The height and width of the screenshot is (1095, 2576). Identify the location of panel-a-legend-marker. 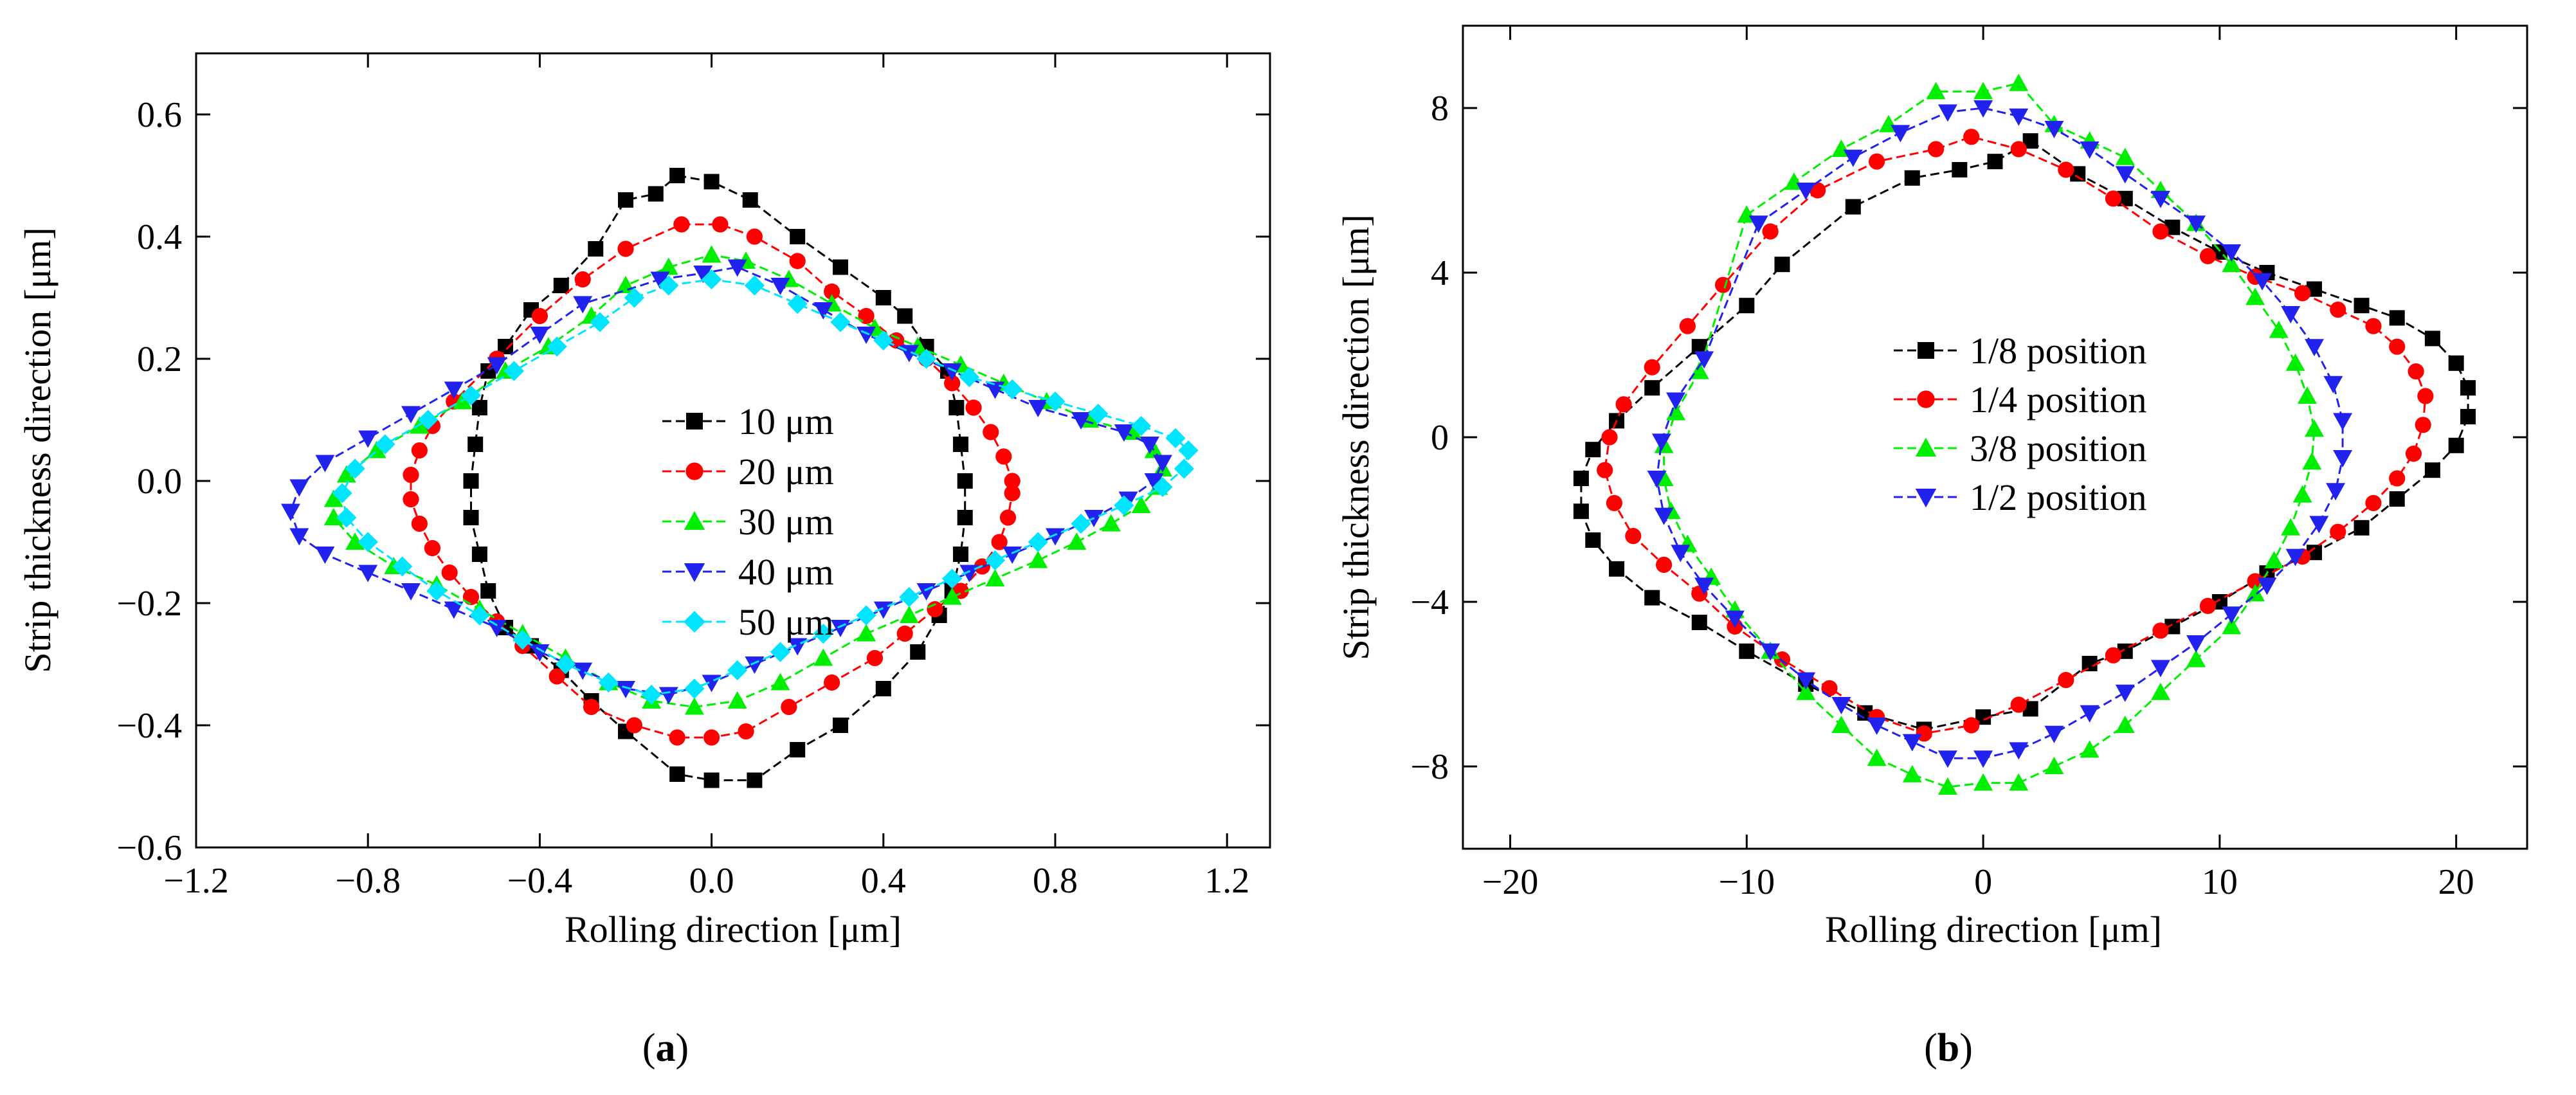
(694, 622).